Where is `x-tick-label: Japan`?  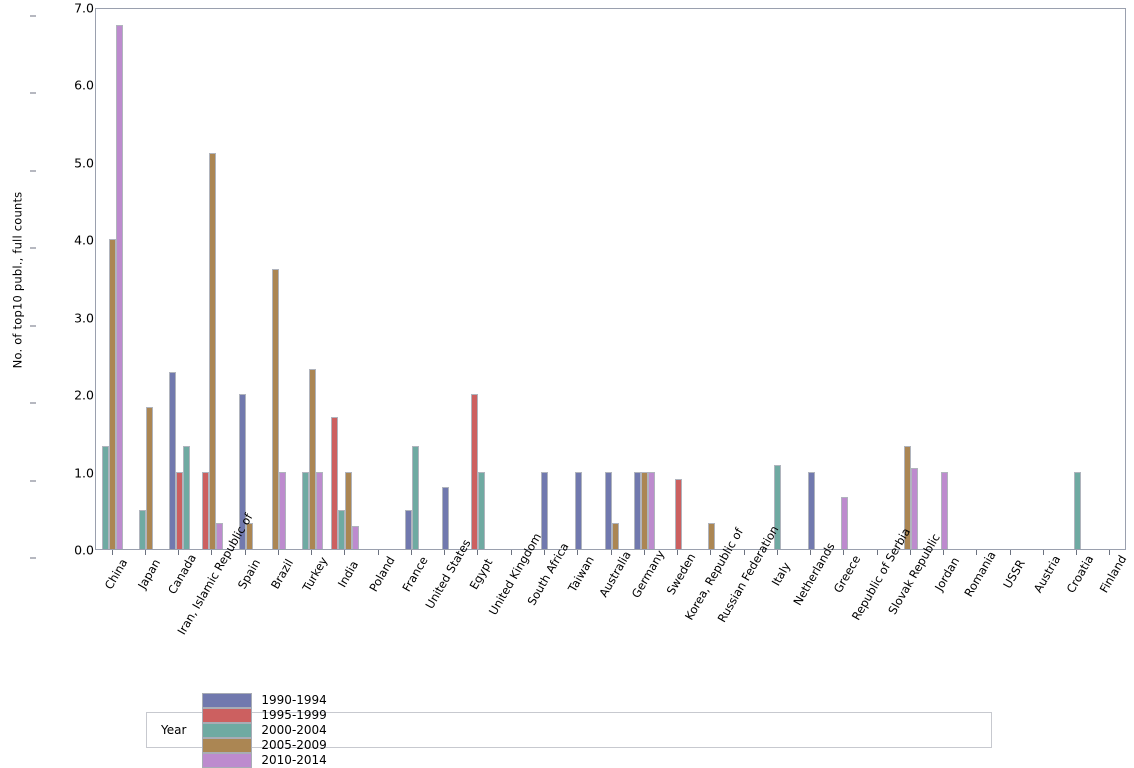
x-tick-label: Japan is located at coordinates (148, 574).